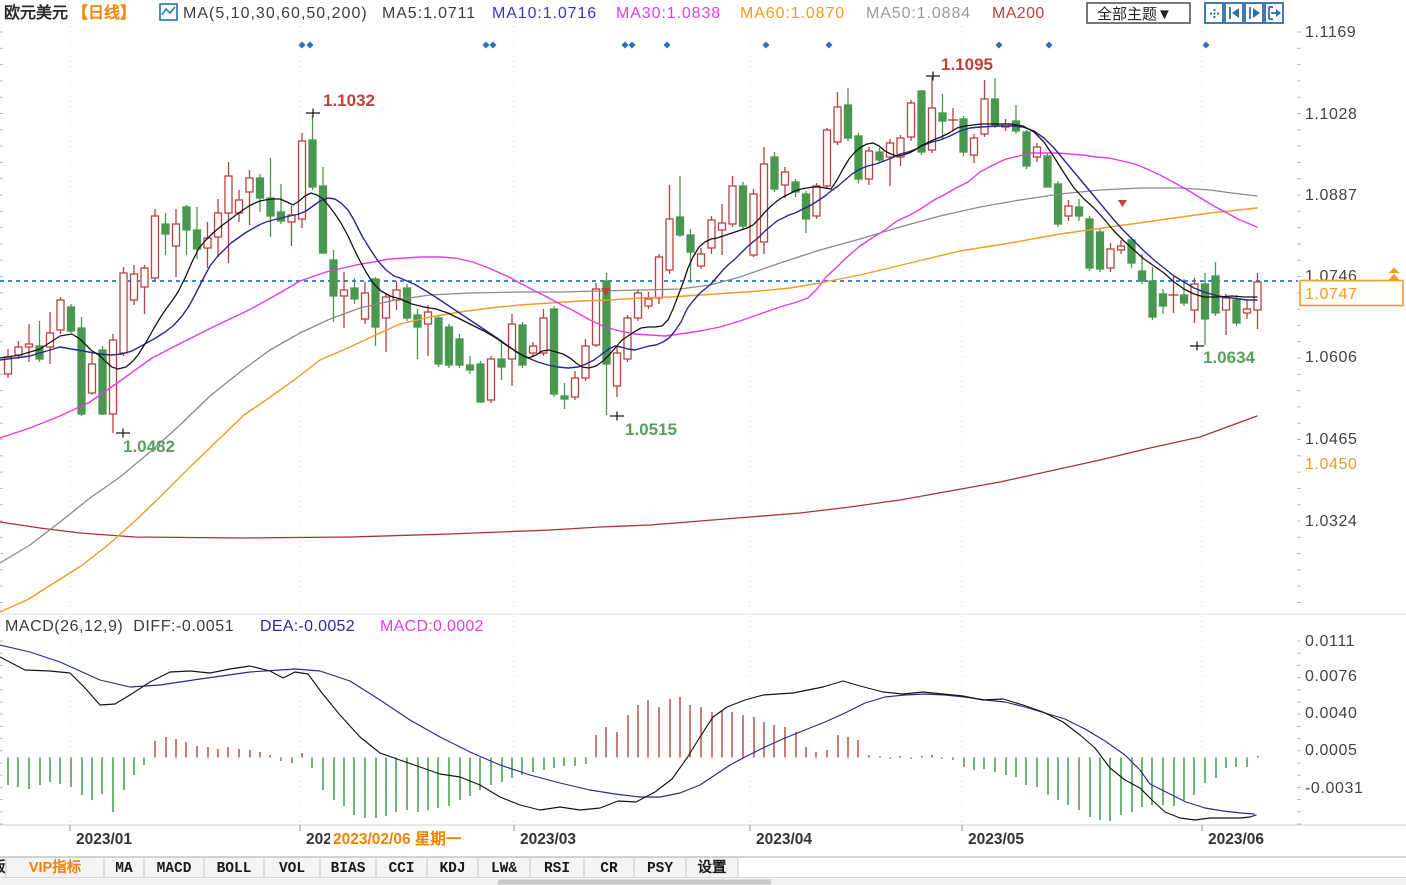  I want to click on svg-text: MACD:0.0002, so click(432, 626).